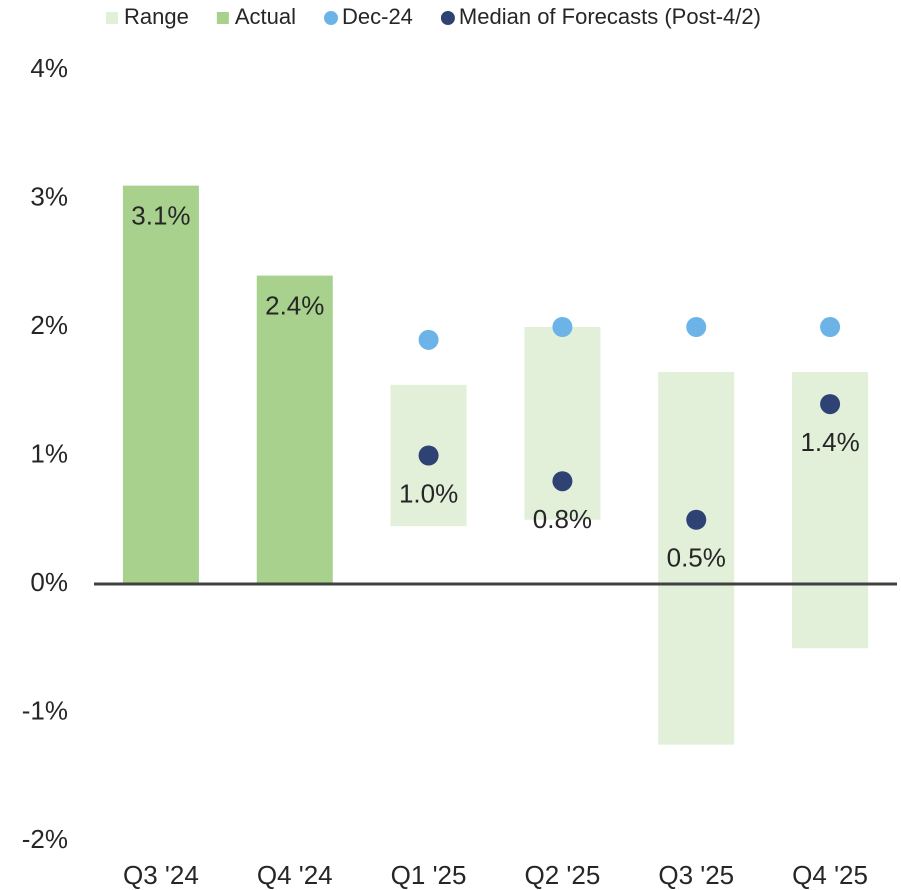  I want to click on legend-label: Median of Forecasts (Post-4/2), so click(610, 16).